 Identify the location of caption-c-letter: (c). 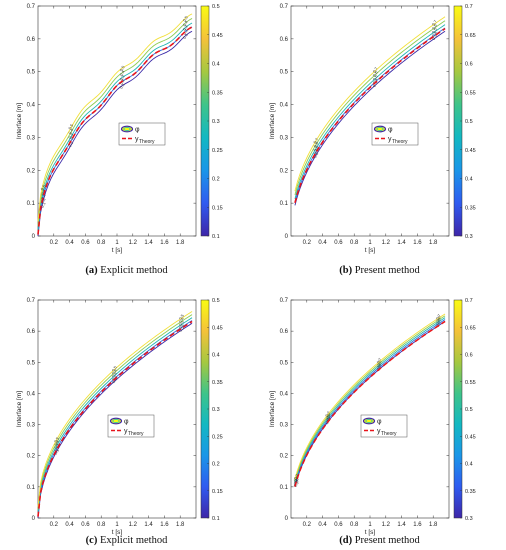
(91, 540).